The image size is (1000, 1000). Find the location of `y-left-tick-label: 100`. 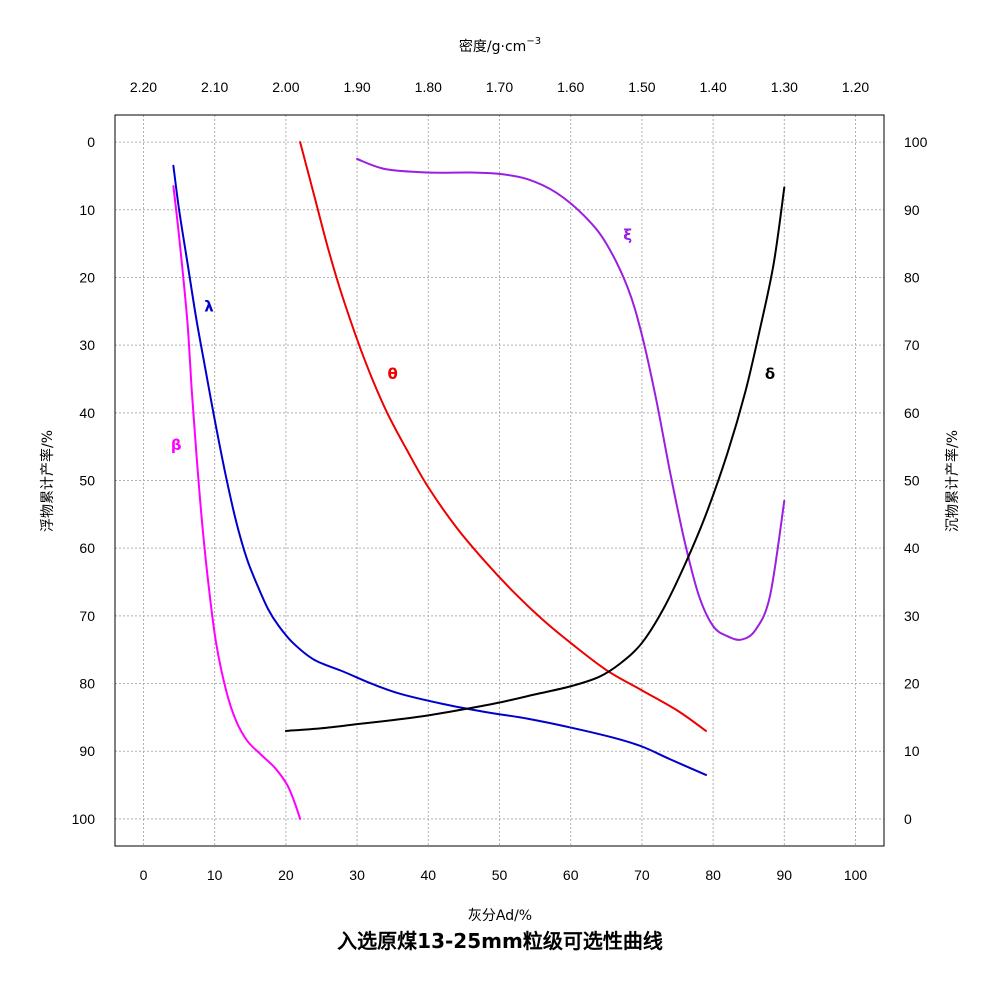

y-left-tick-label: 100 is located at coordinates (84, 819).